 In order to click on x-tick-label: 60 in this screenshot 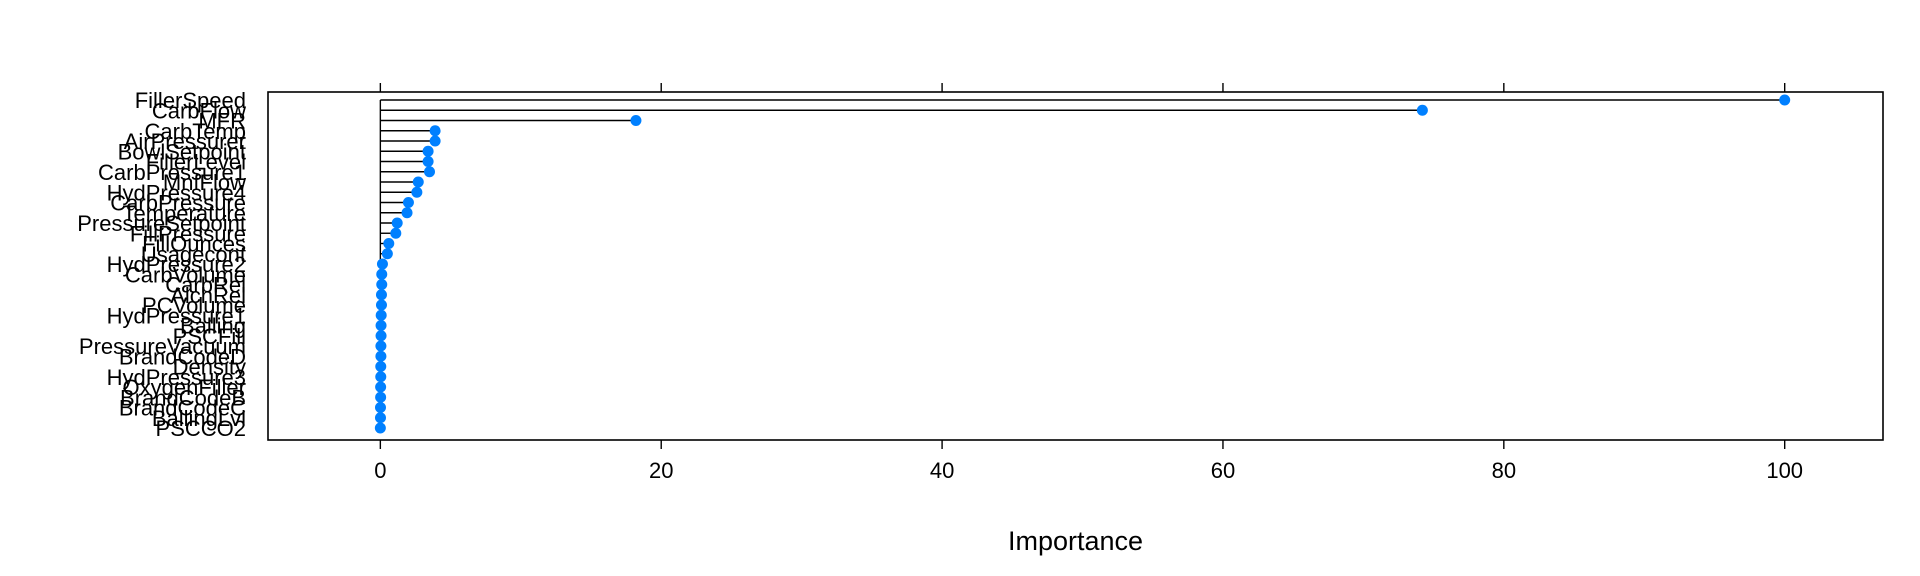, I will do `click(1223, 470)`.